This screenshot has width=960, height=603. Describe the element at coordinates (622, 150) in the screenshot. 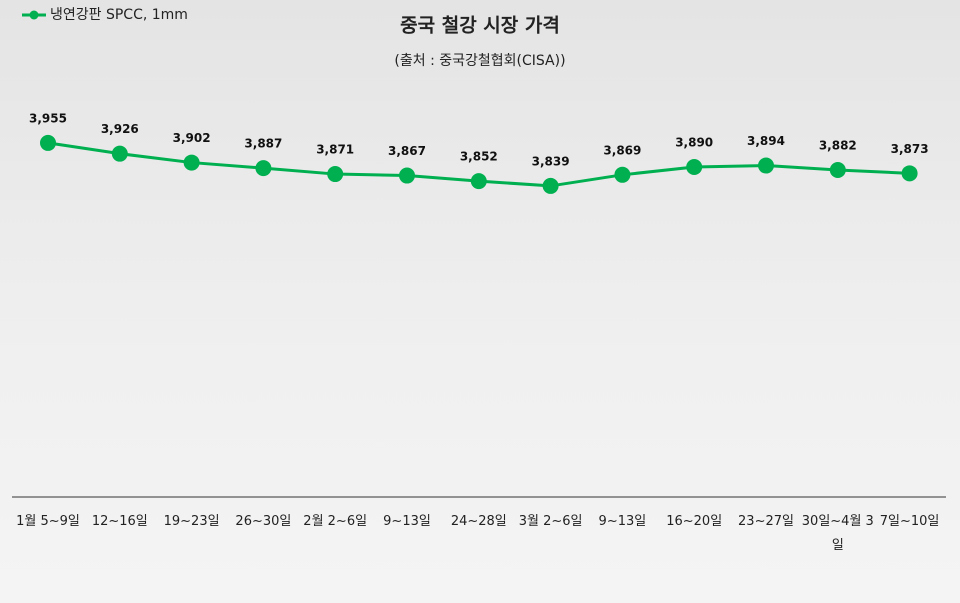

I see `data-label: 3,869` at that location.